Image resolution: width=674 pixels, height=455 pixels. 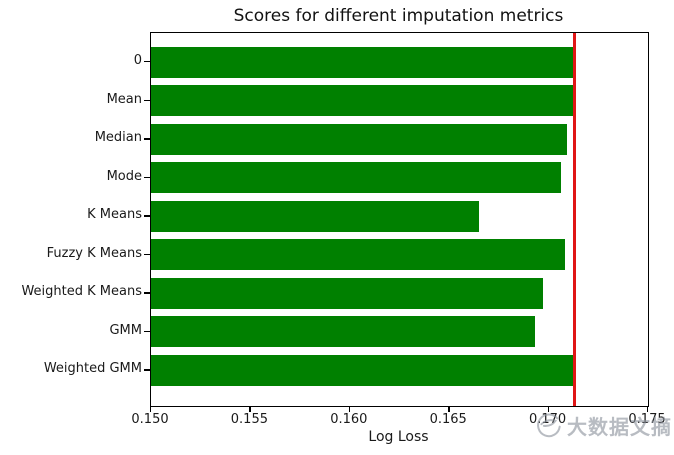 What do you see at coordinates (349, 419) in the screenshot?
I see `xtick-label: 0.160` at bounding box center [349, 419].